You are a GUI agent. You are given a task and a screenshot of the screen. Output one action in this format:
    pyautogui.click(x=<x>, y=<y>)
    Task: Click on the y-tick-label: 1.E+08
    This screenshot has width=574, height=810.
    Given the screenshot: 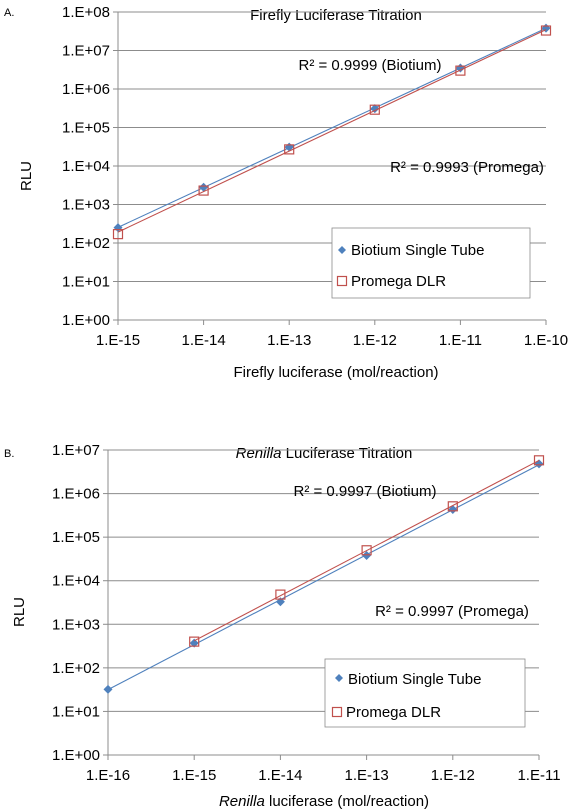 What is the action you would take?
    pyautogui.click(x=86, y=12)
    